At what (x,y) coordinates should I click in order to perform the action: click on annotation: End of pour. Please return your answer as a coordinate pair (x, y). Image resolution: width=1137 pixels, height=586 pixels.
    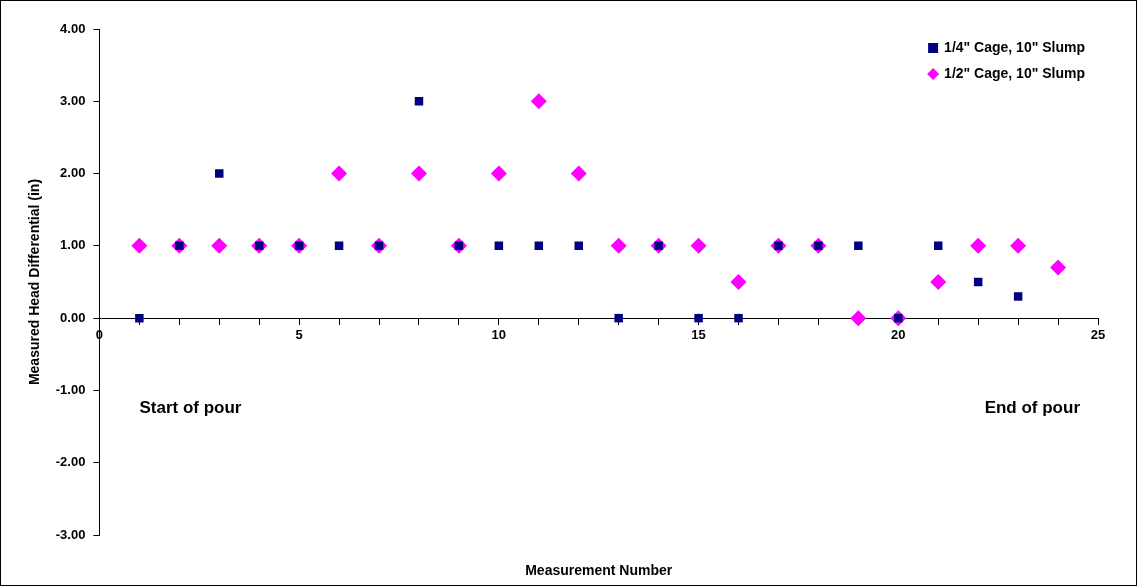
    Looking at the image, I should click on (1032, 408).